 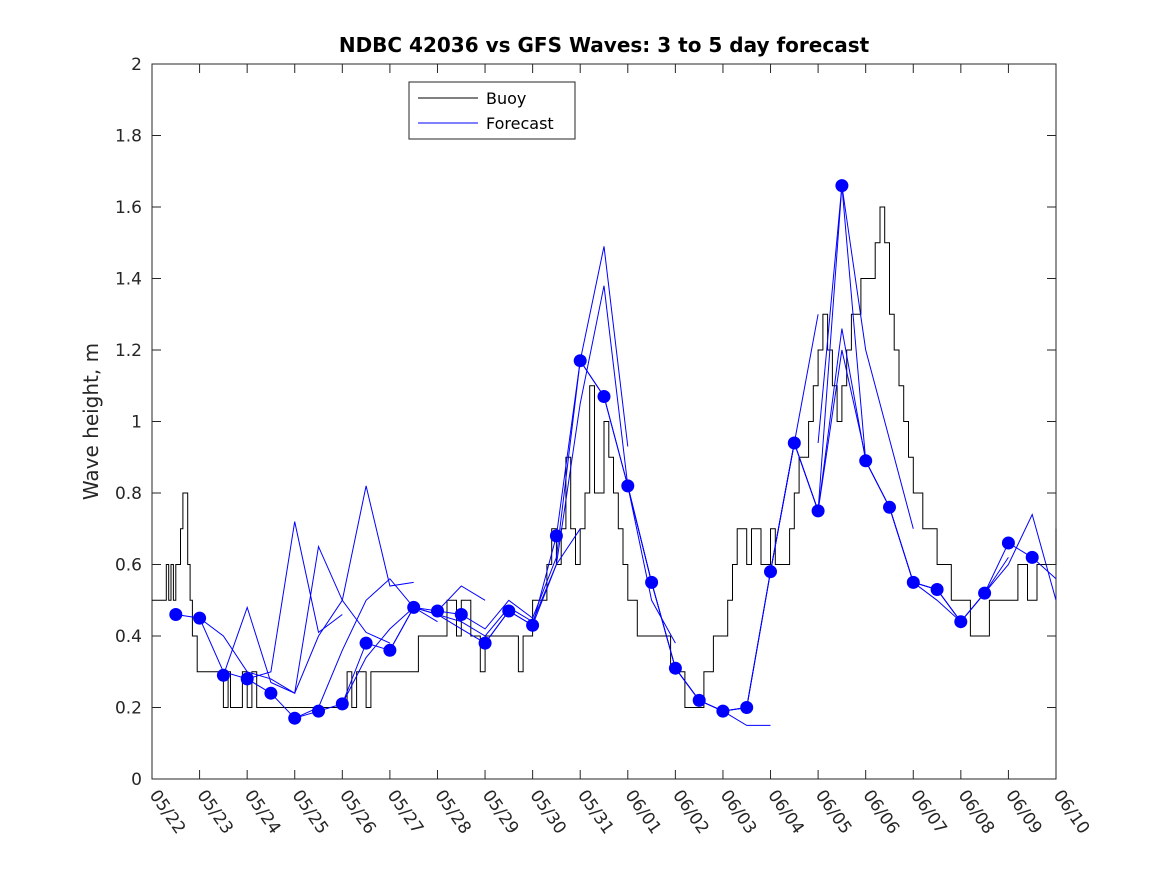 I want to click on legend-label-buoy: Buoy, so click(x=506, y=98).